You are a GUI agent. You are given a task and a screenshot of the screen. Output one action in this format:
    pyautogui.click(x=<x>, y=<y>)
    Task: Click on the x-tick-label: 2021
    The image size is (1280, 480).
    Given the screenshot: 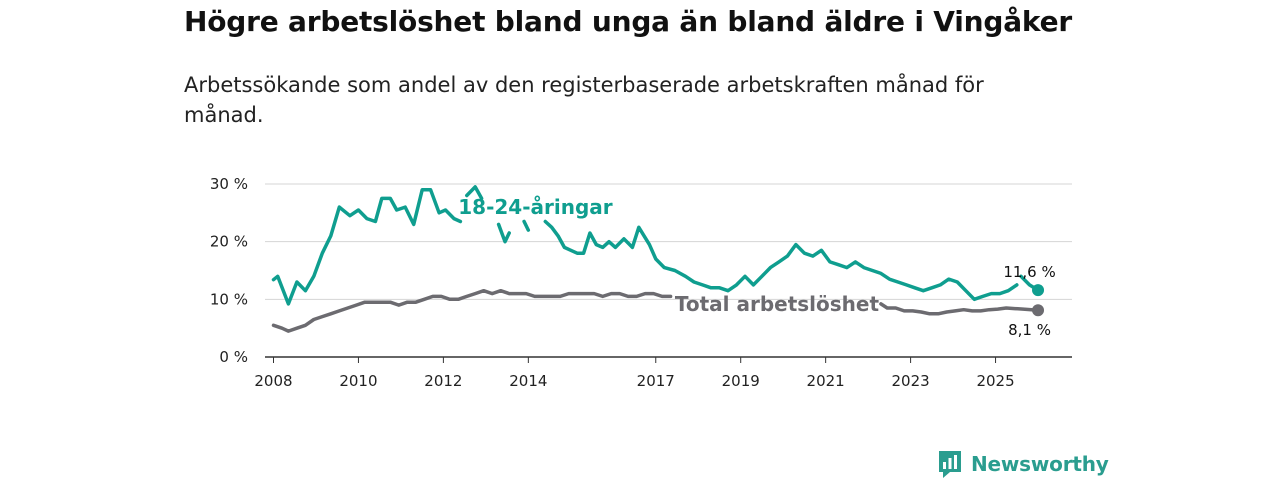 What is the action you would take?
    pyautogui.click(x=826, y=381)
    